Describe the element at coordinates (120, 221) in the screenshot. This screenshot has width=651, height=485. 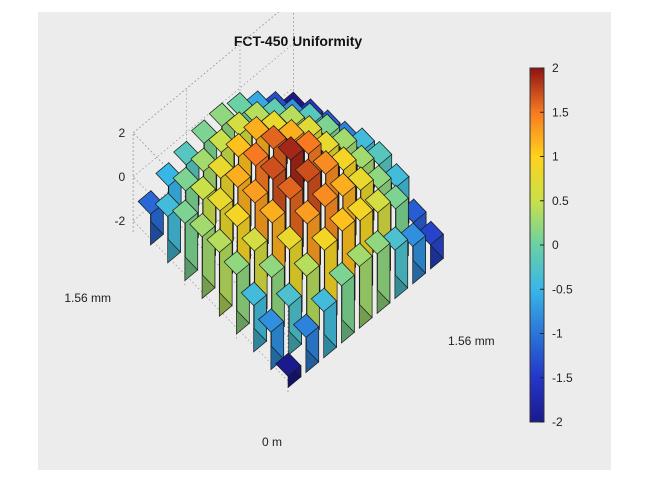
I see `z-tick-label: -2` at that location.